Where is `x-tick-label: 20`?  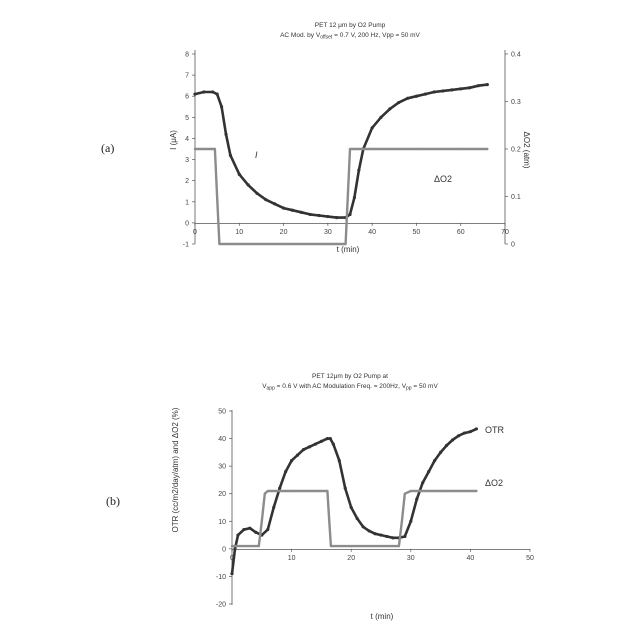 x-tick-label: 20 is located at coordinates (284, 232).